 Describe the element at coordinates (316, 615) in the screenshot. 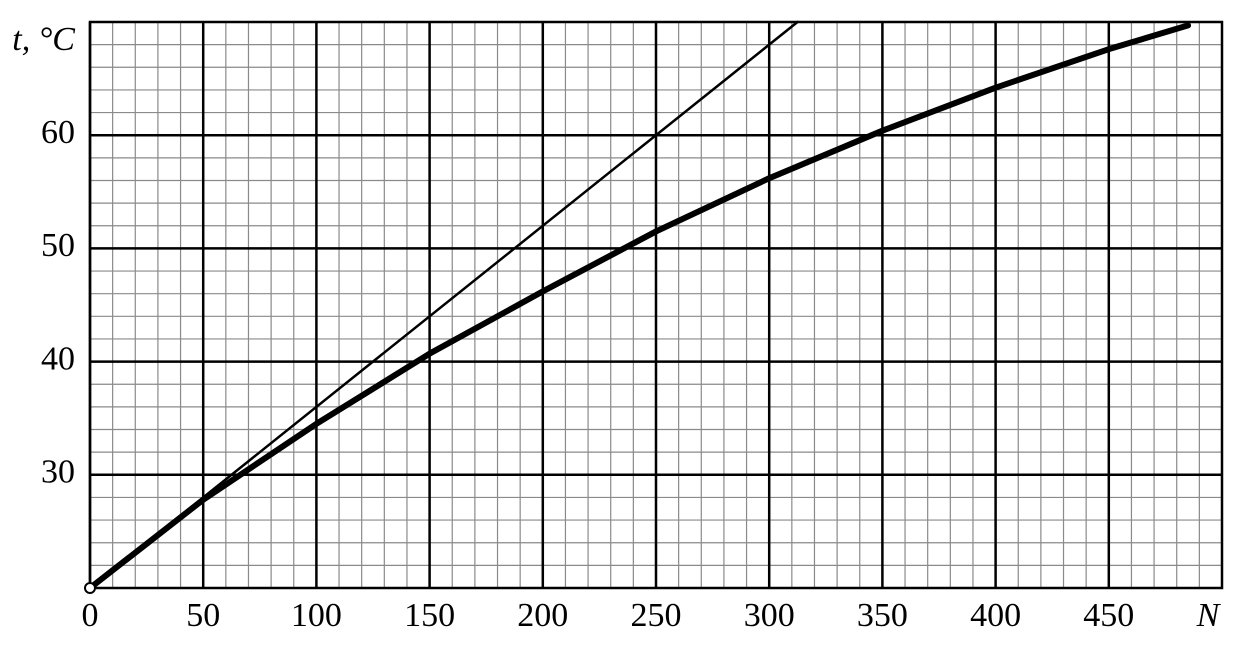

I see `x-tick-label: 100` at that location.